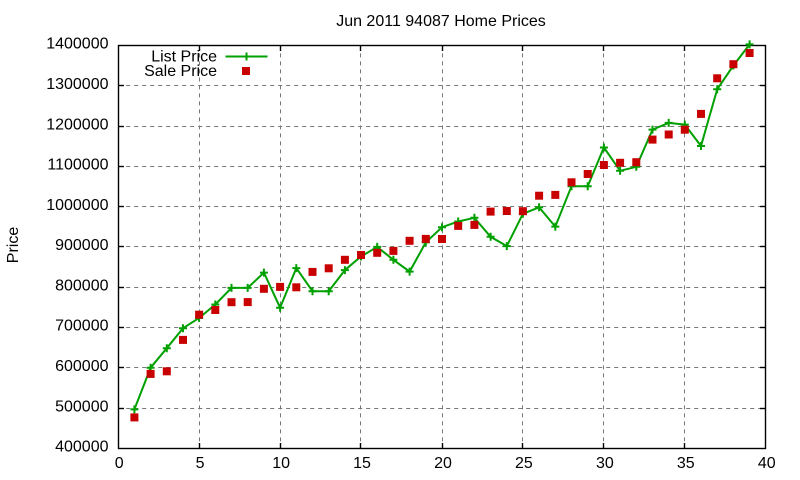 This screenshot has width=800, height=480. Describe the element at coordinates (77, 205) in the screenshot. I see `svg-text: 1000000` at that location.